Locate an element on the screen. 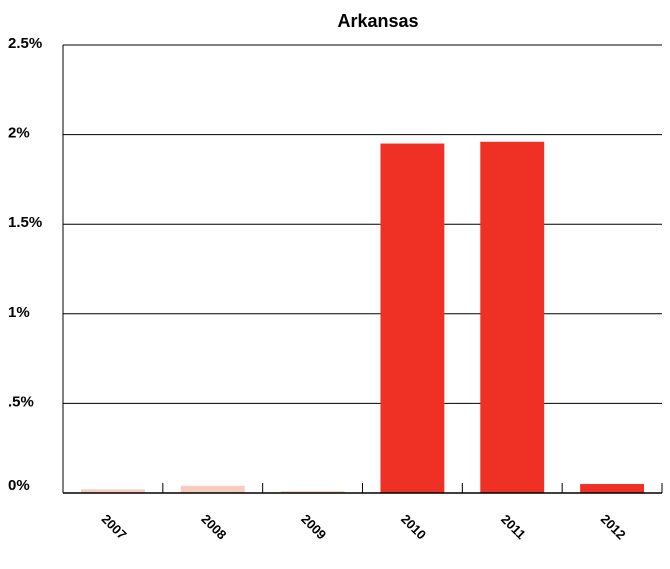  x-tick-label: 2010 is located at coordinates (413, 526).